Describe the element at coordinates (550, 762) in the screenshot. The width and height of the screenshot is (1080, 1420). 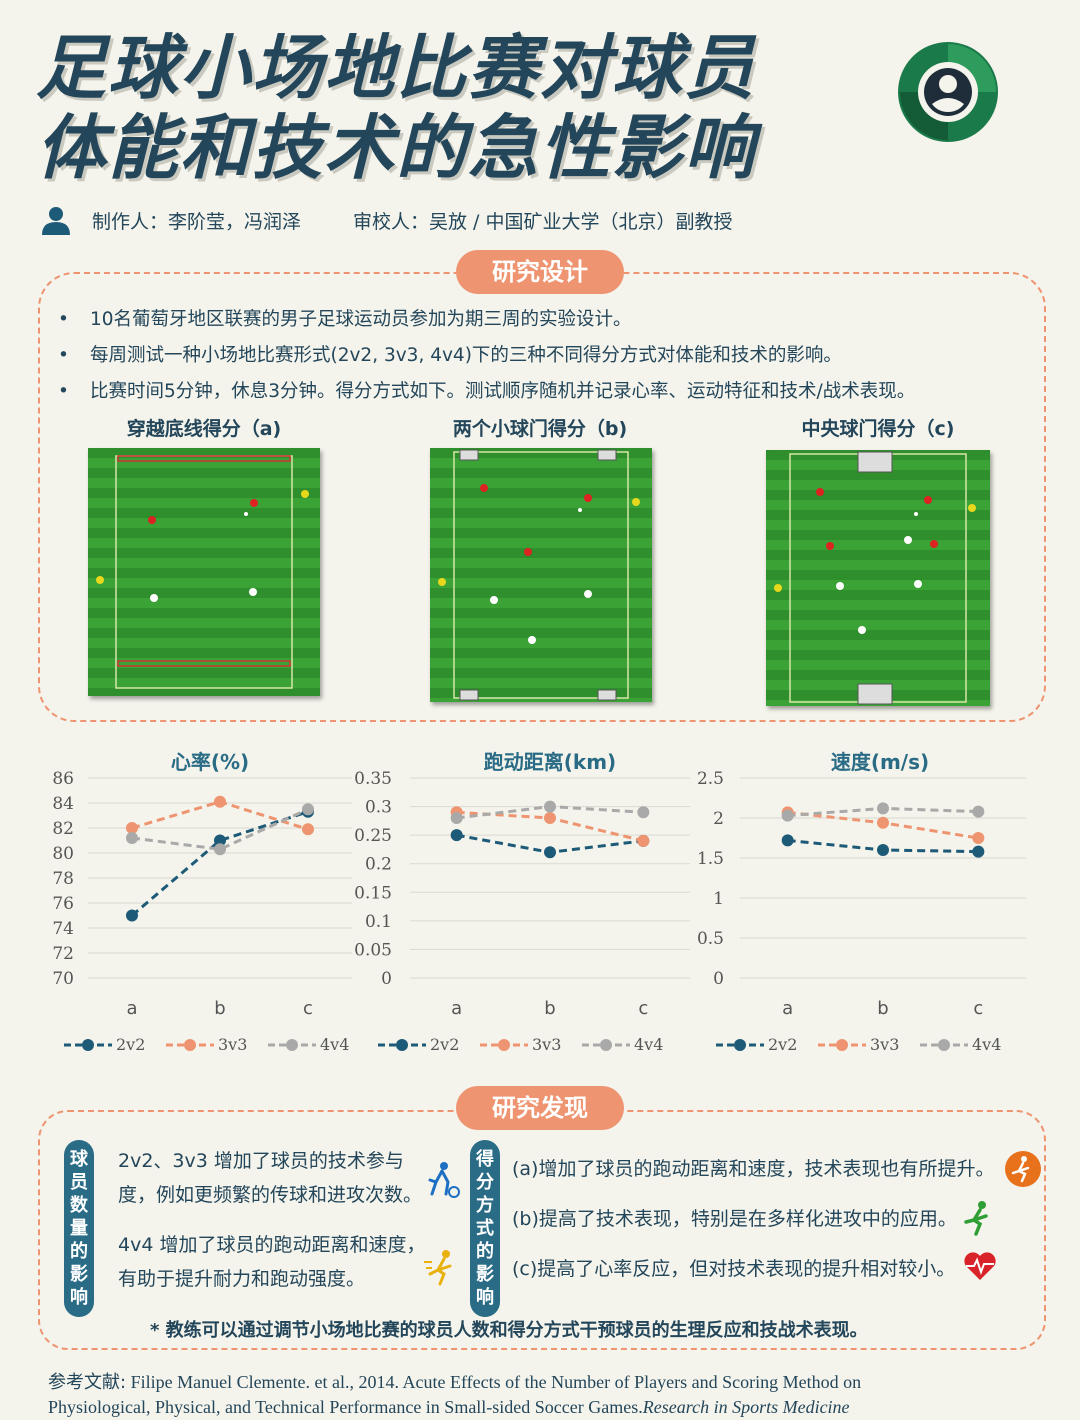
I see `chart-distance-title: 跑动距离(km)` at that location.